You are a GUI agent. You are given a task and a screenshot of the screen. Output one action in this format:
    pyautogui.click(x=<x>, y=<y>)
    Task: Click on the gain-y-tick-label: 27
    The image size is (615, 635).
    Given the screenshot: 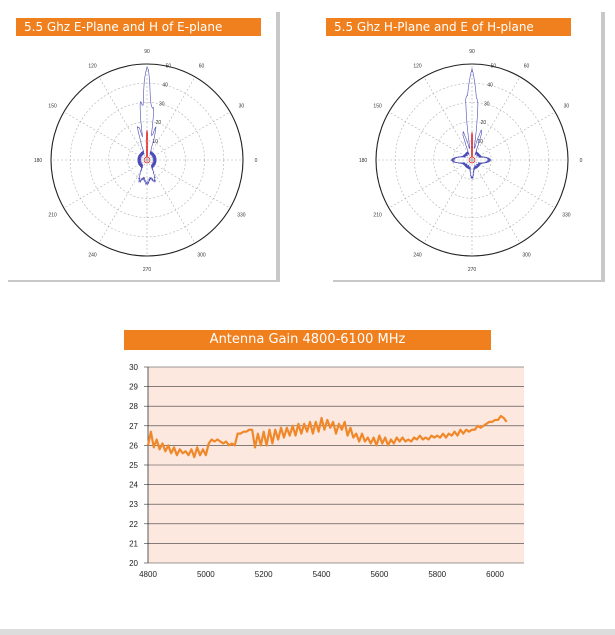 What is the action you would take?
    pyautogui.click(x=133, y=426)
    